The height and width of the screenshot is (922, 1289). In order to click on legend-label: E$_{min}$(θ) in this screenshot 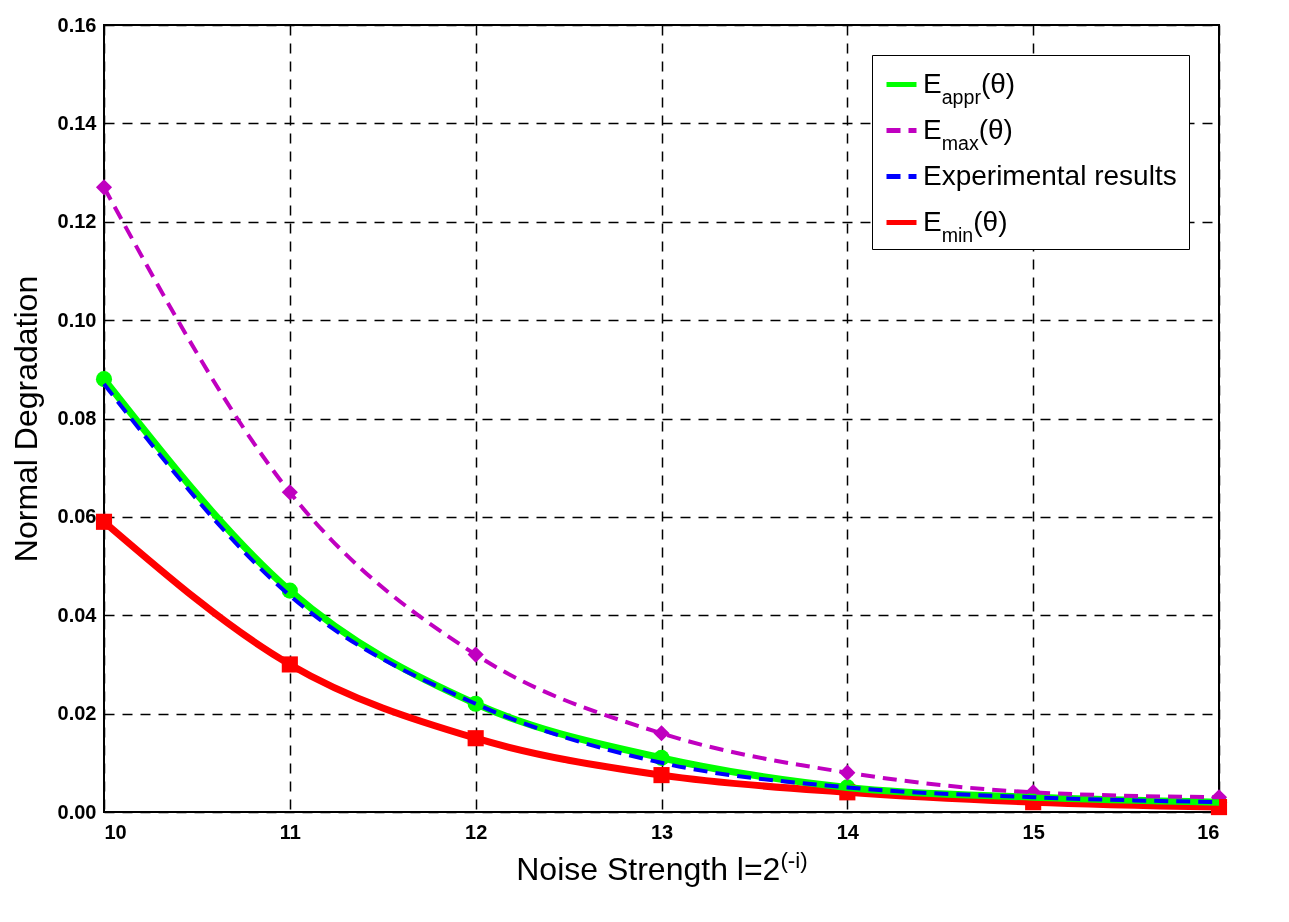, I will do `click(965, 225)`.